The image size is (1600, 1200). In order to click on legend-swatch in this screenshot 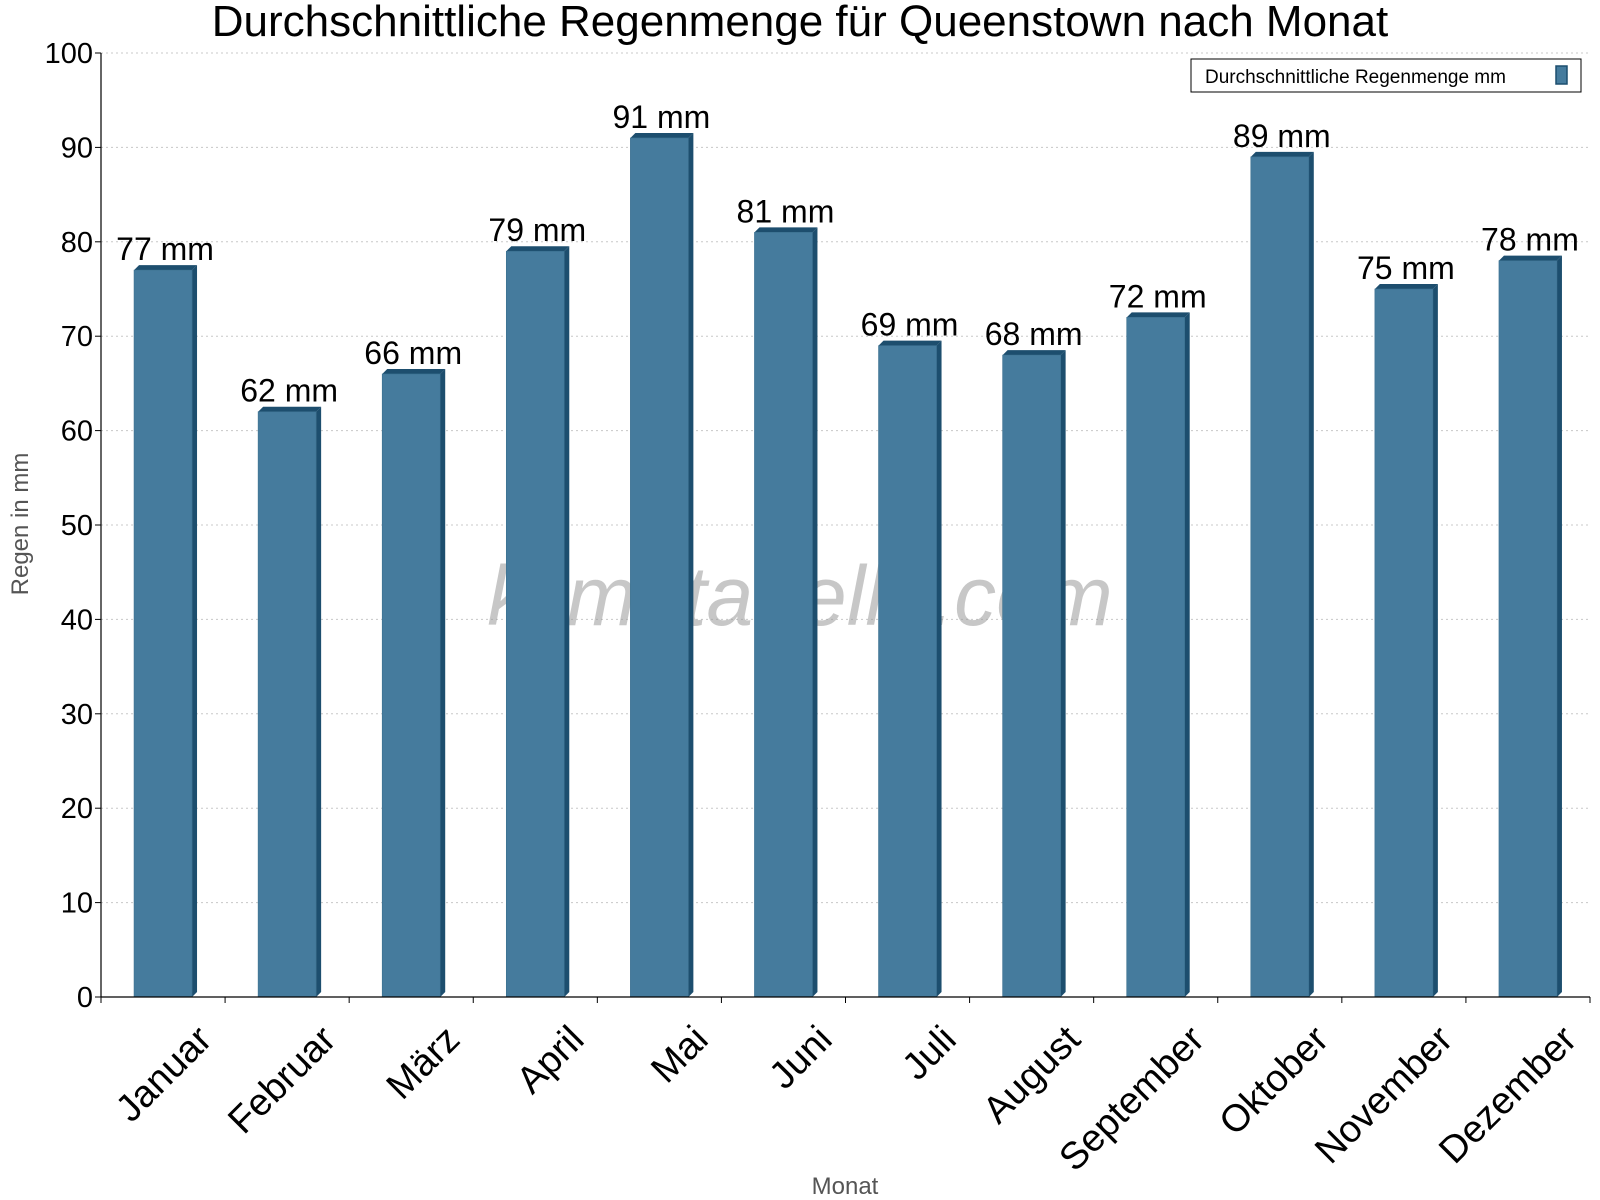, I will do `click(1561, 75)`.